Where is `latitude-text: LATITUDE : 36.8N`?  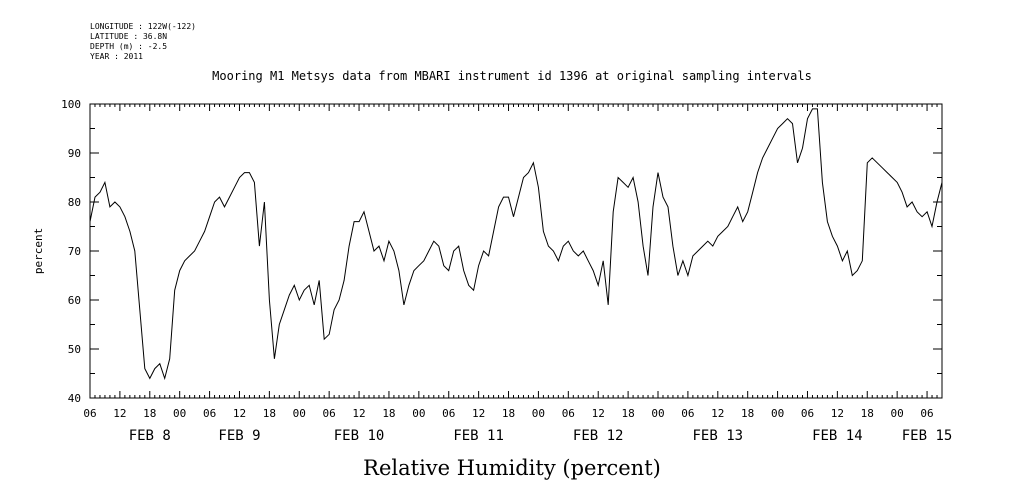
latitude-text: LATITUDE : 36.8N is located at coordinates (129, 36).